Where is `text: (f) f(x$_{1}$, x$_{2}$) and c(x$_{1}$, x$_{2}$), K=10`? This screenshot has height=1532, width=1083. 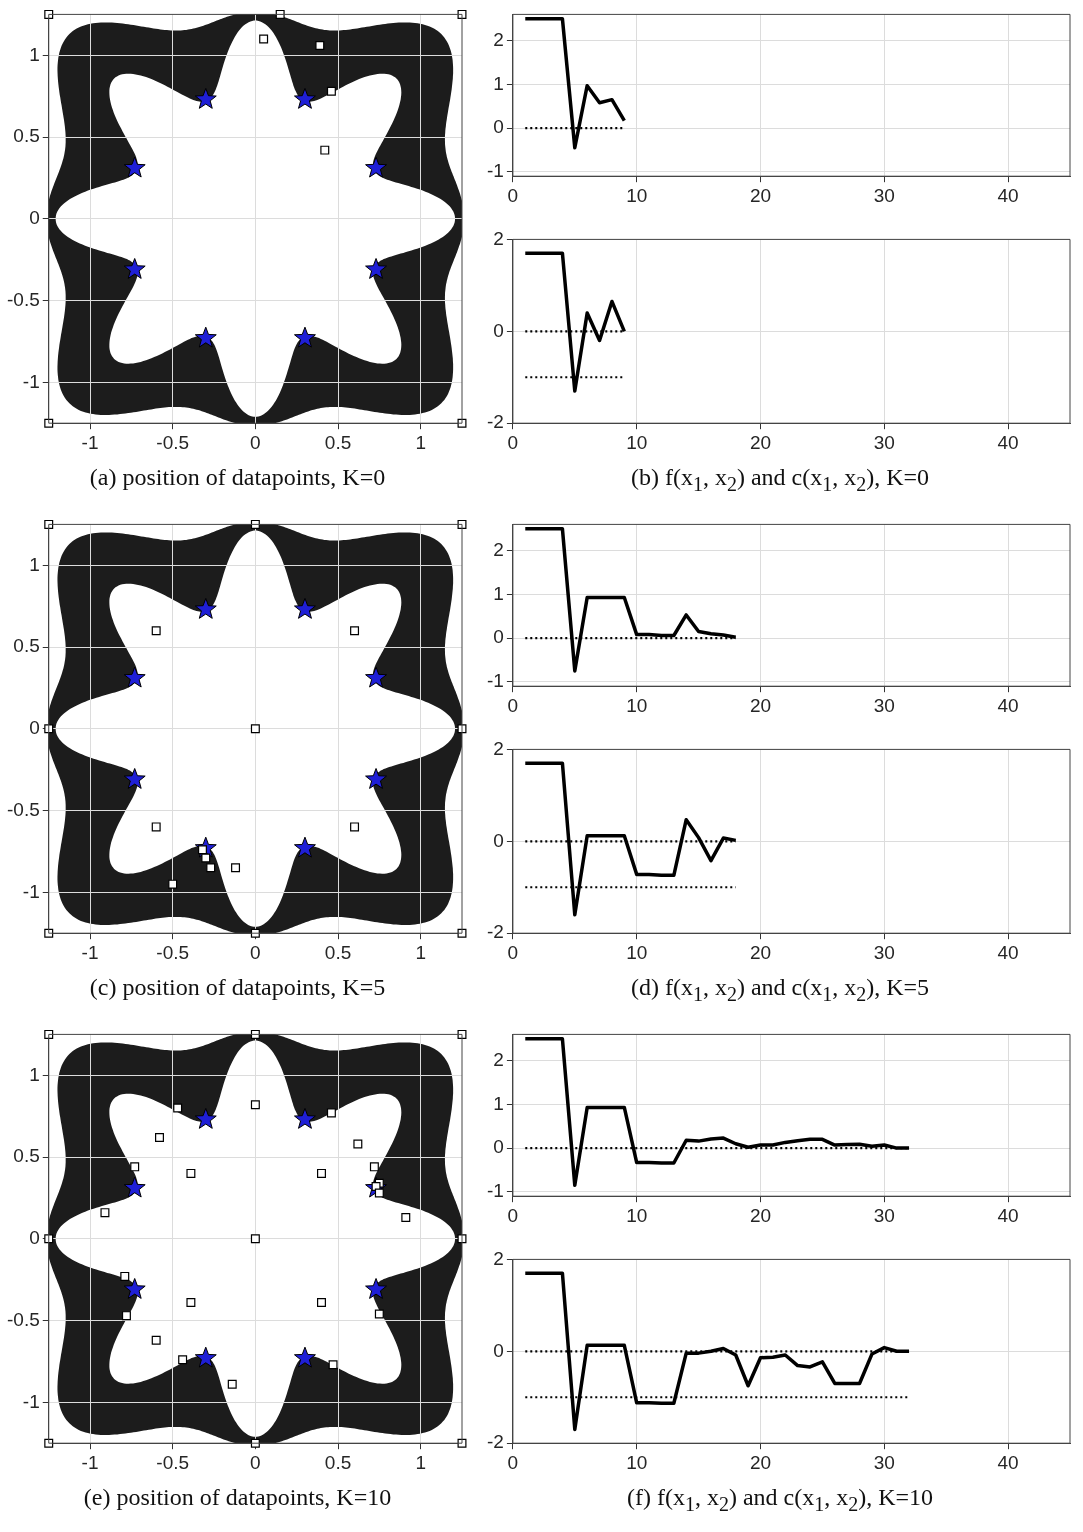 text: (f) f(x$_{1}$, x$_{2}$) and c(x$_{1}$, x$_{2}$), K=10 is located at coordinates (780, 1499).